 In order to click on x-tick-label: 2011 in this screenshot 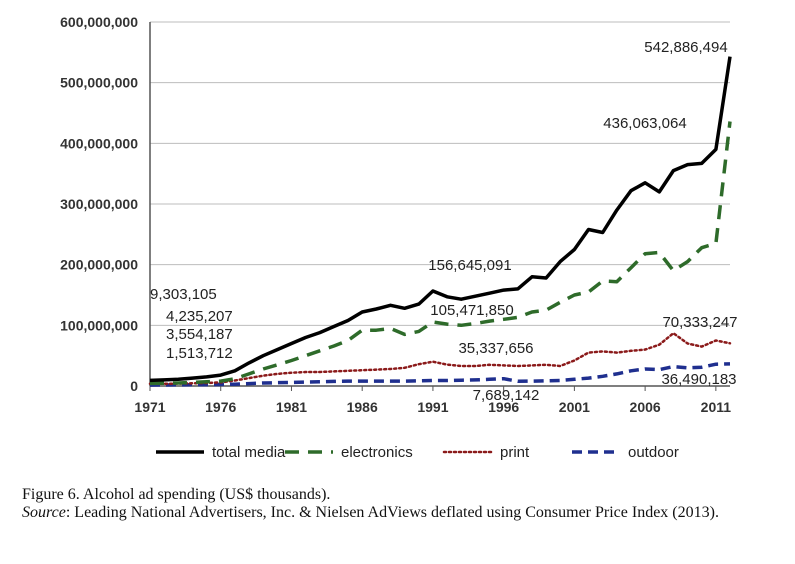, I will do `click(716, 407)`.